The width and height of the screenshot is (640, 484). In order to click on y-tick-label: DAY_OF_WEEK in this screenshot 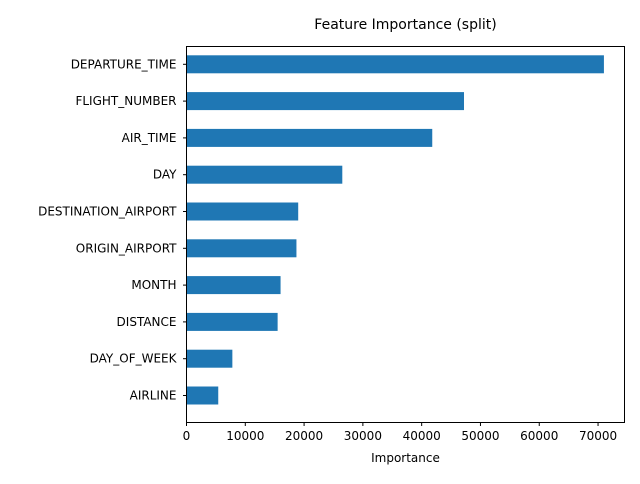, I will do `click(134, 359)`.